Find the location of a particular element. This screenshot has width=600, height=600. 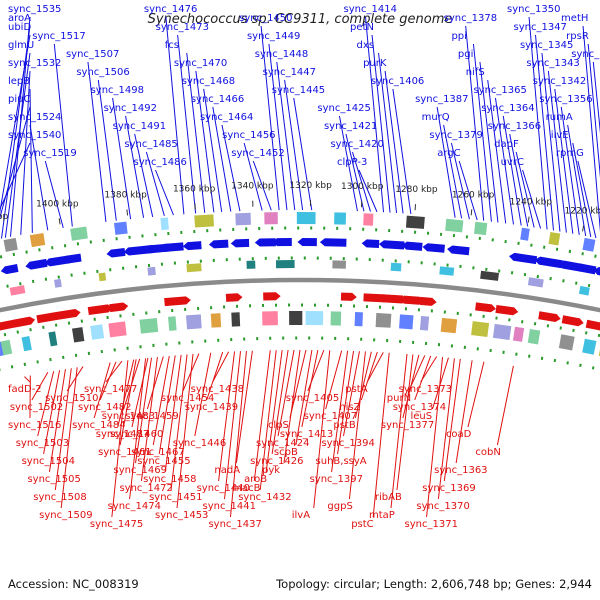

tick-label: 1340 kbp is located at coordinates (252, 187).